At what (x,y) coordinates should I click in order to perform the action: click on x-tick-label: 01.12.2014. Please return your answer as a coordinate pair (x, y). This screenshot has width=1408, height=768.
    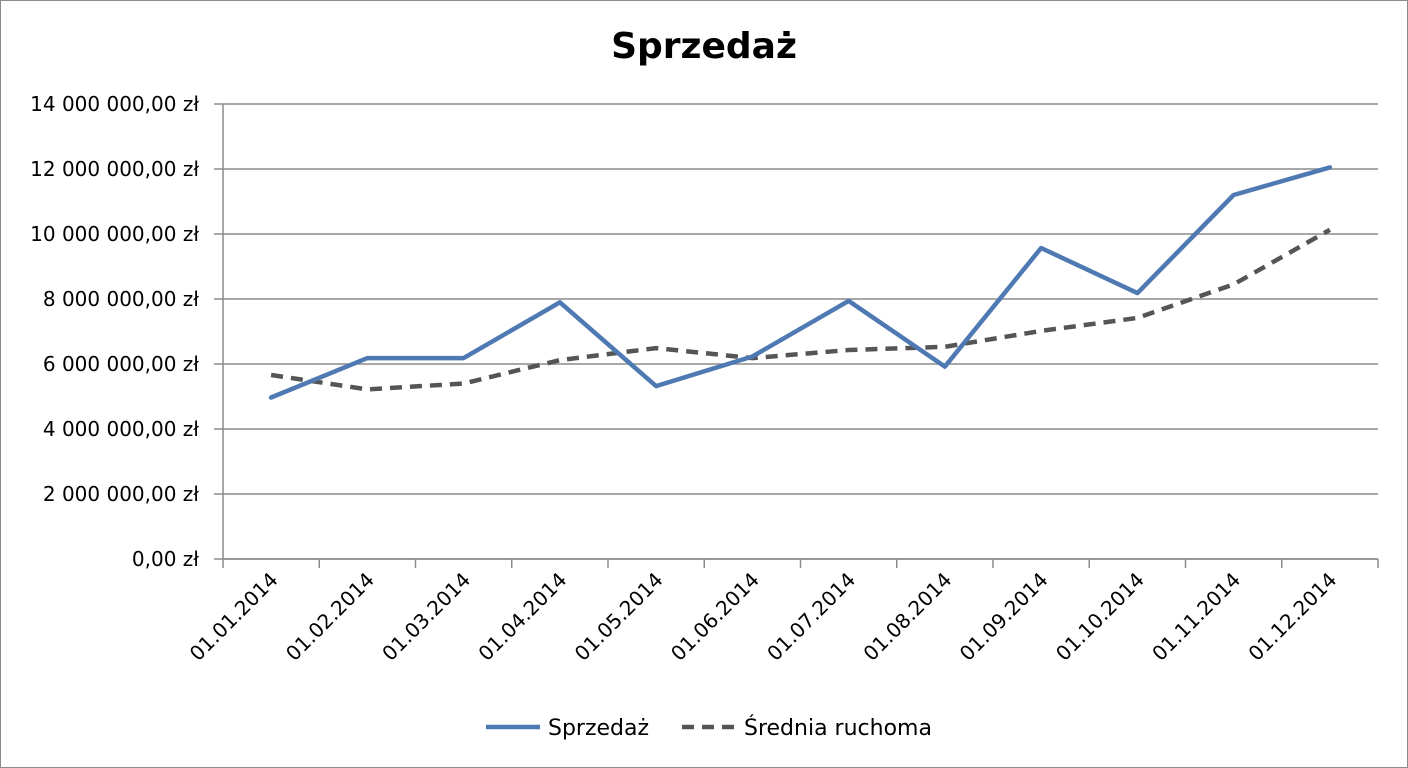
    Looking at the image, I should click on (1292, 617).